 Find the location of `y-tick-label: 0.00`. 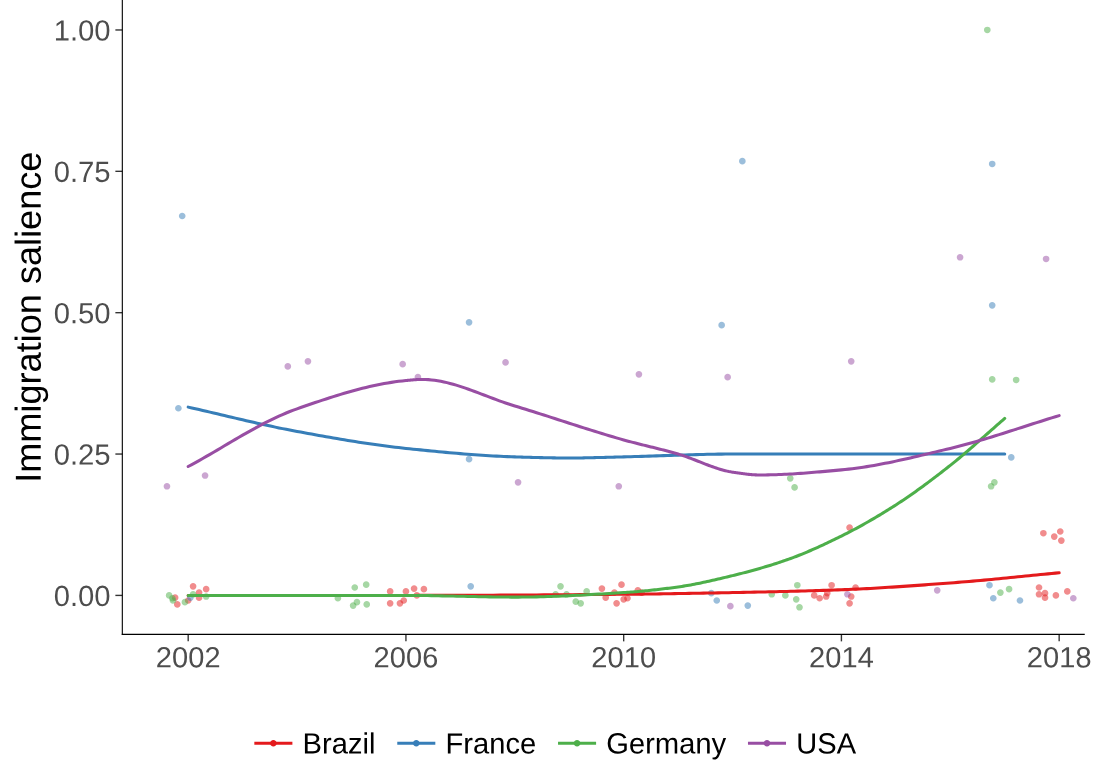

y-tick-label: 0.00 is located at coordinates (82, 596).